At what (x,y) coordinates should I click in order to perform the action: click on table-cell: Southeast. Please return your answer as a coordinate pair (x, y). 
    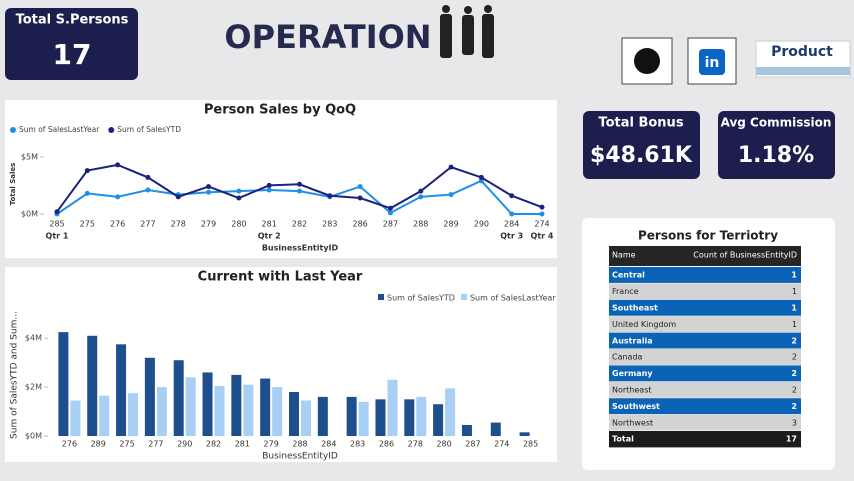
    Looking at the image, I should click on (635, 308).